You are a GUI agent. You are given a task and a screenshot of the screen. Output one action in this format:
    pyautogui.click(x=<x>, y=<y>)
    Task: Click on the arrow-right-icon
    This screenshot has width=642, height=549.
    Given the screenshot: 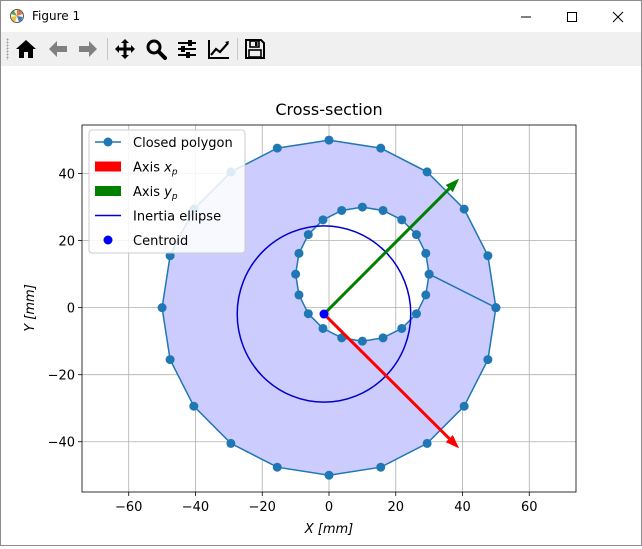 What is the action you would take?
    pyautogui.click(x=88, y=49)
    